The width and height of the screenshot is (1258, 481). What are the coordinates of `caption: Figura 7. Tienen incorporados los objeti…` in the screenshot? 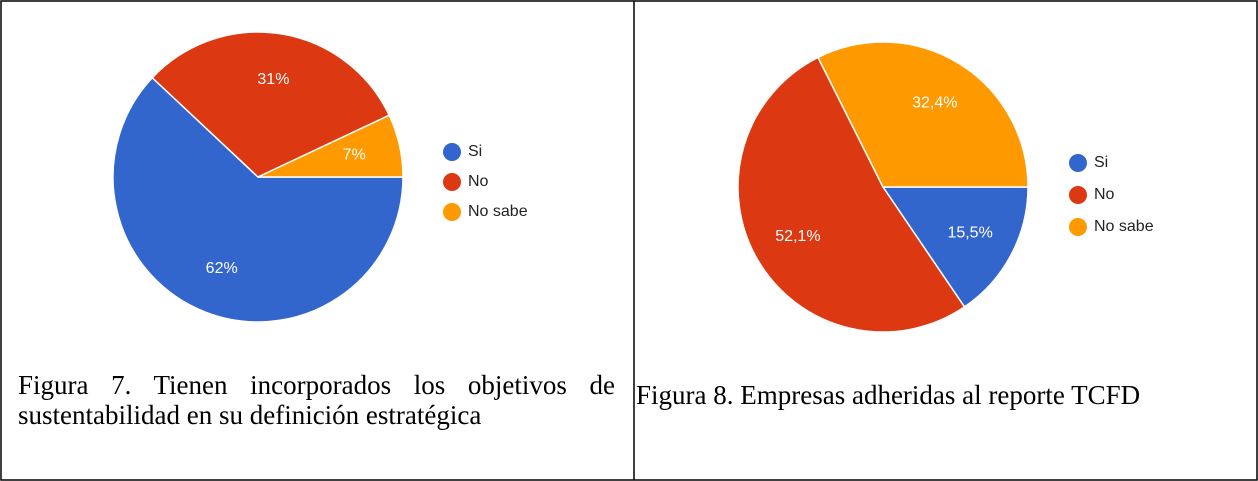 It's located at (316, 400).